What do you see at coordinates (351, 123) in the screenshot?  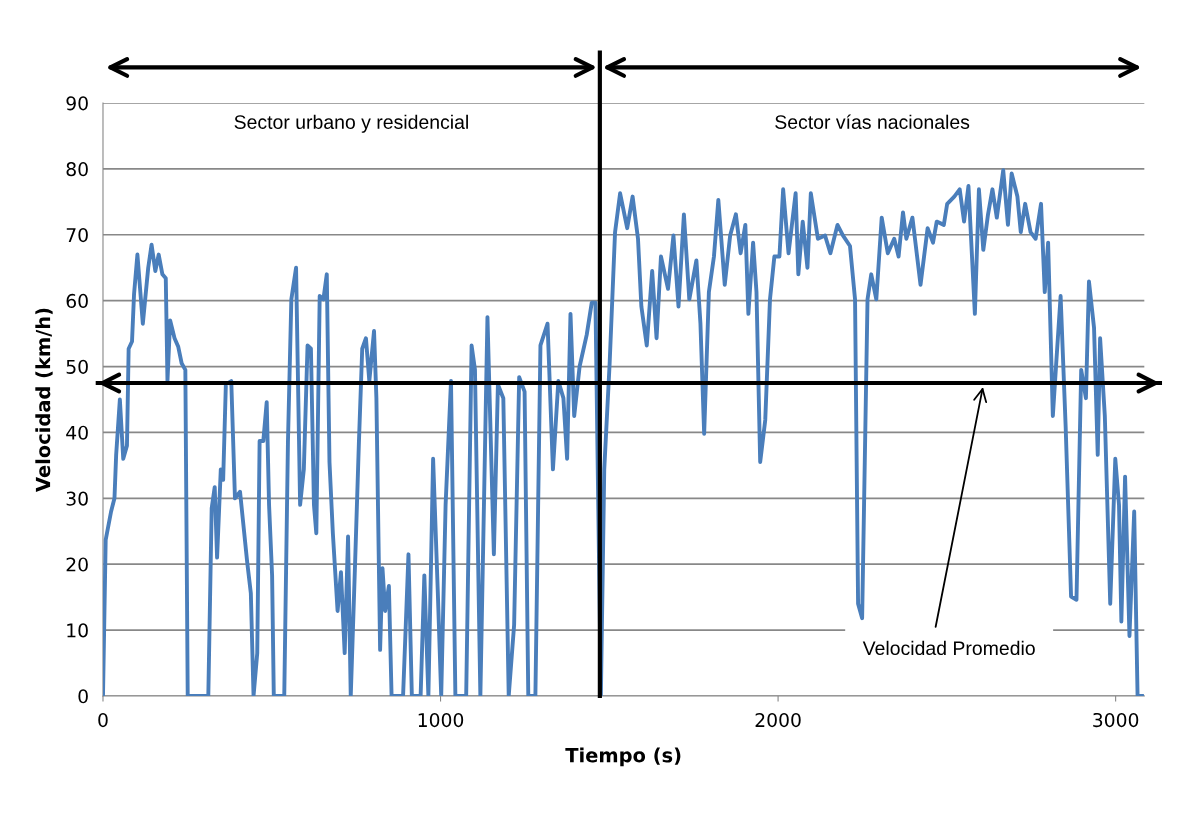 I see `annotation: Sector urbano y residencial` at bounding box center [351, 123].